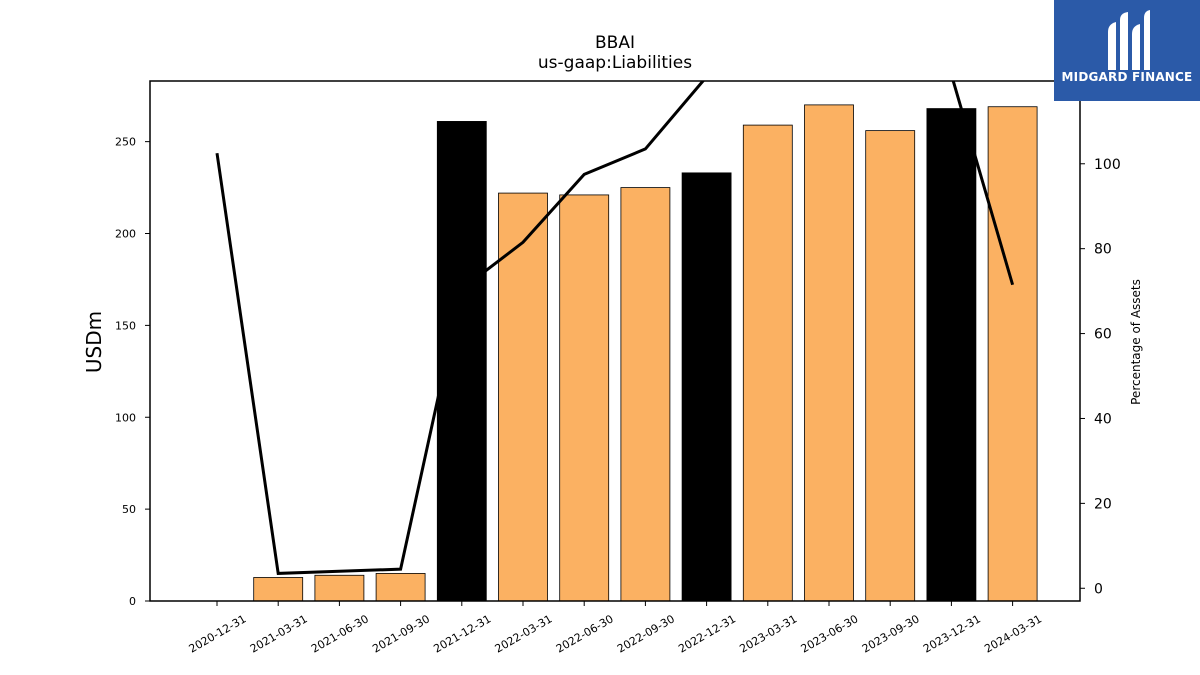 This screenshot has height=675, width=1200. Describe the element at coordinates (401, 633) in the screenshot. I see `x-tick-label: 2021-09-30` at that location.